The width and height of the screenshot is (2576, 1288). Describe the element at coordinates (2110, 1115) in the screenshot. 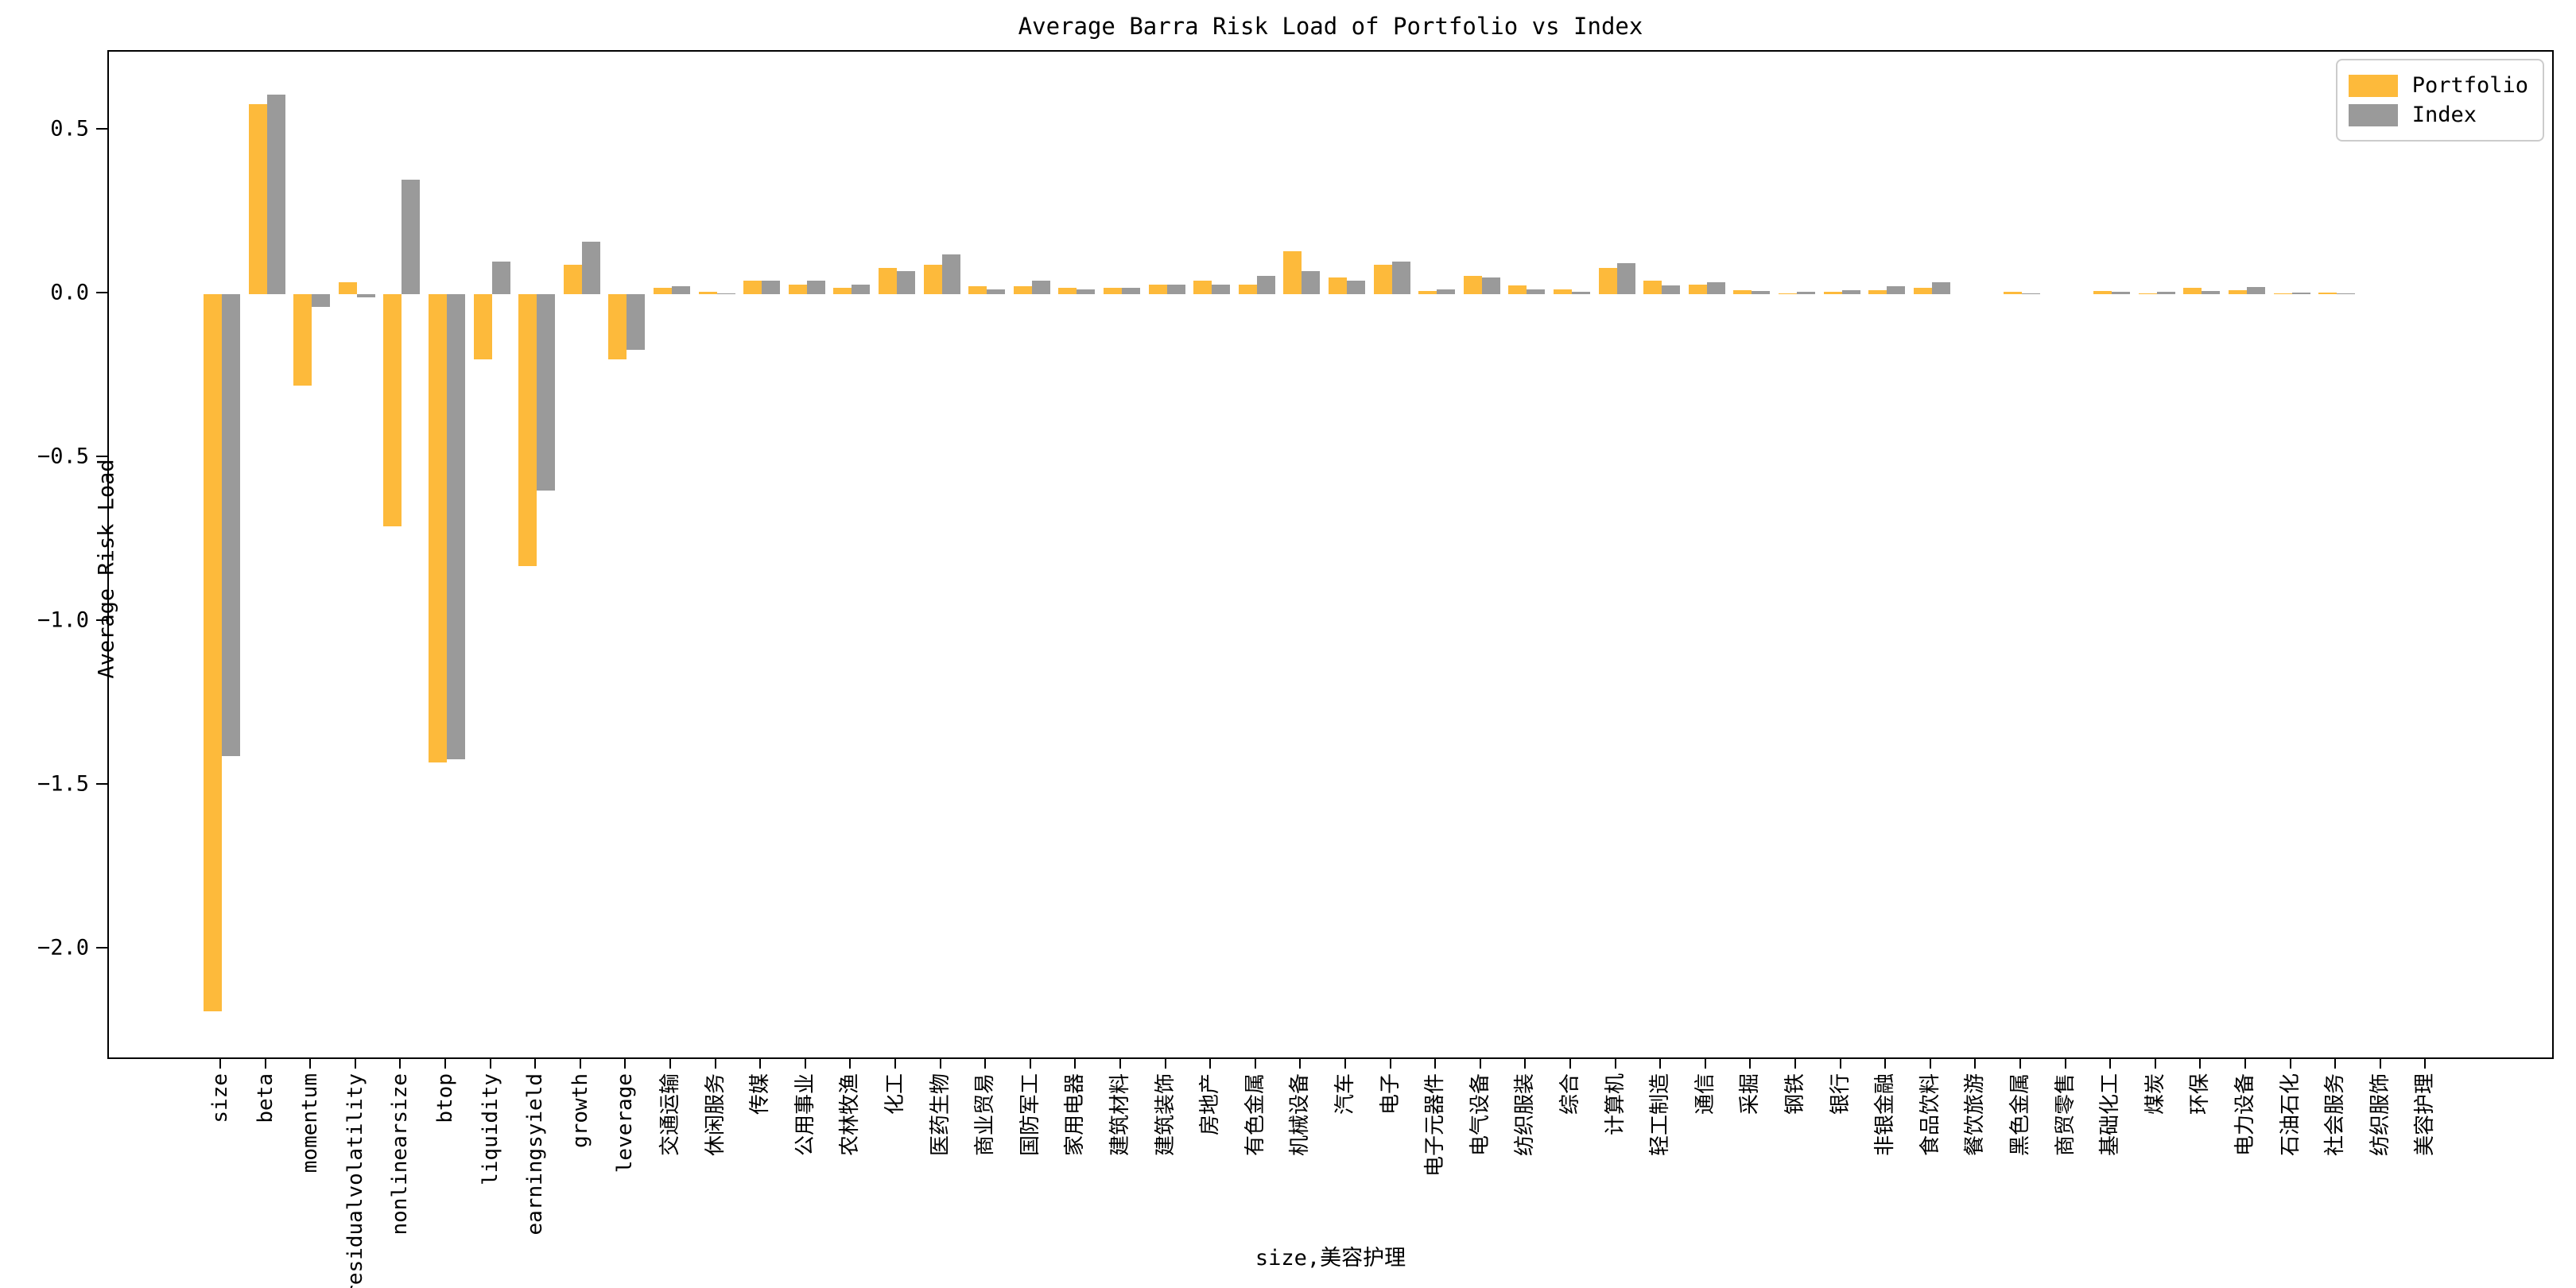

I see `x-tick-label-43: 基础化工` at that location.